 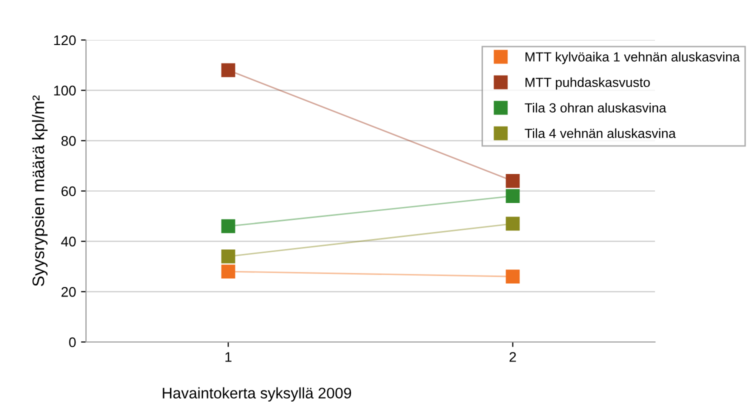 I want to click on legend-label: MTT puhdaskasvusto, so click(x=588, y=83).